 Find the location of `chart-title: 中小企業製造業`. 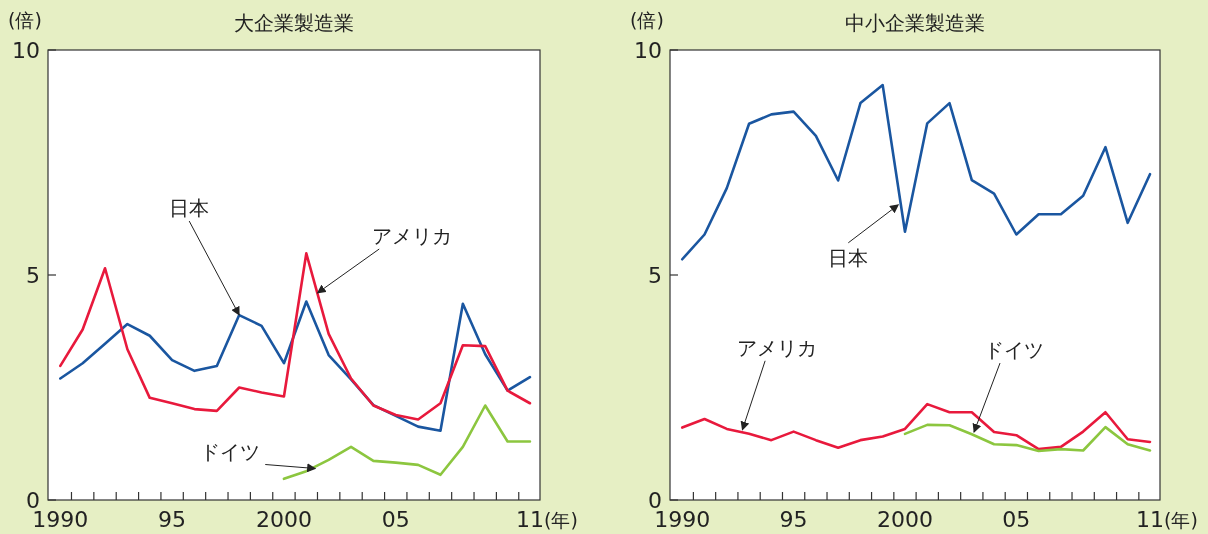

chart-title: 中小企業製造業 is located at coordinates (915, 23).